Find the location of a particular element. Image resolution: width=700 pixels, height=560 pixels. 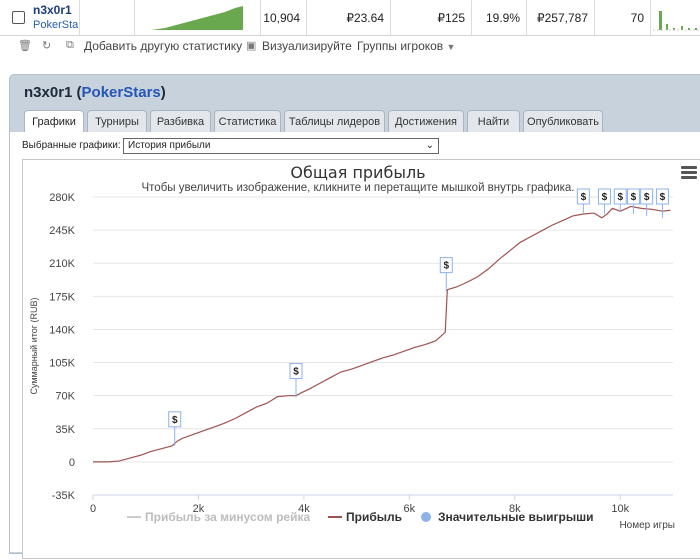

y-tick-label: 175K is located at coordinates (62, 297).